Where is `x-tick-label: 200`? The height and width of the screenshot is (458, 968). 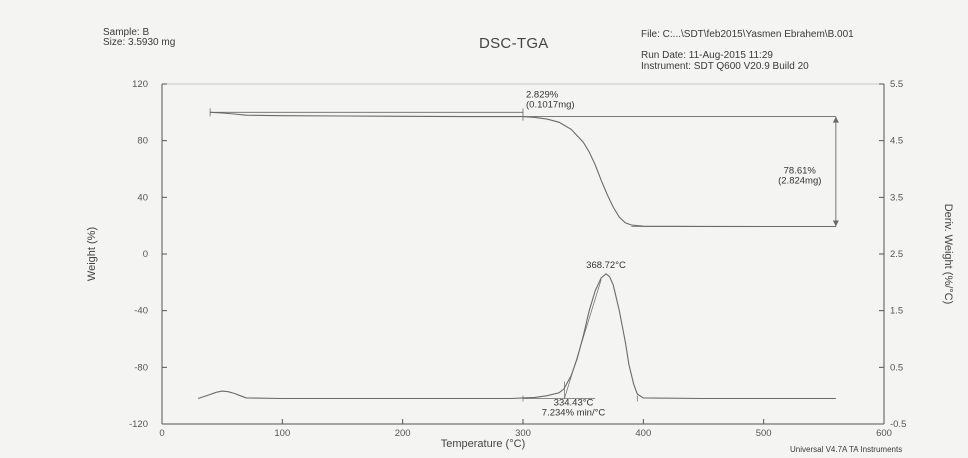
x-tick-label: 200 is located at coordinates (403, 433).